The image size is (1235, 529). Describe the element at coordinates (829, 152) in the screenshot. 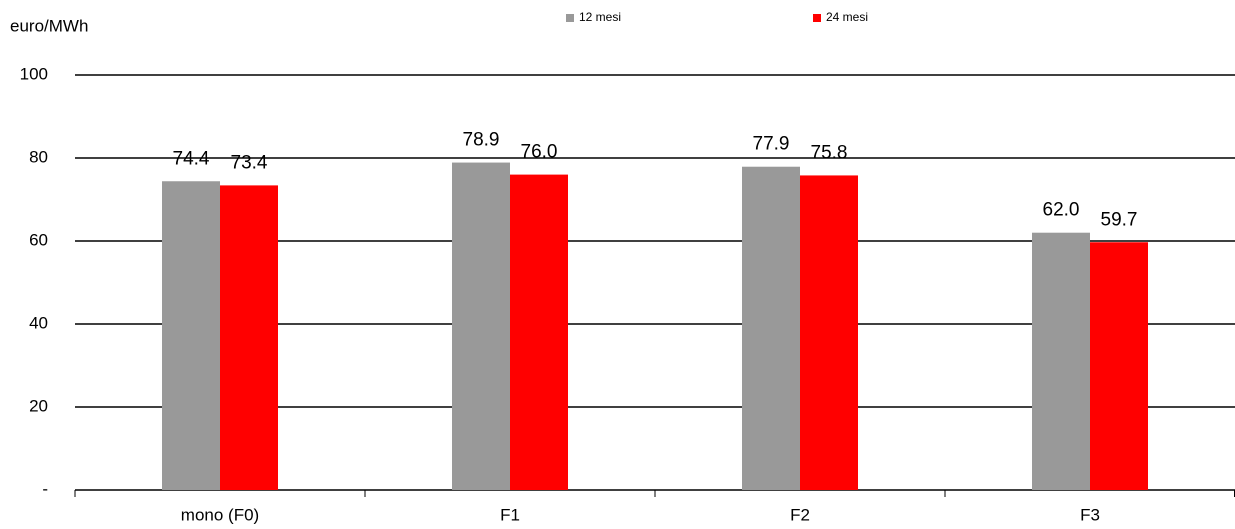

I see `value-label: 75.8` at that location.